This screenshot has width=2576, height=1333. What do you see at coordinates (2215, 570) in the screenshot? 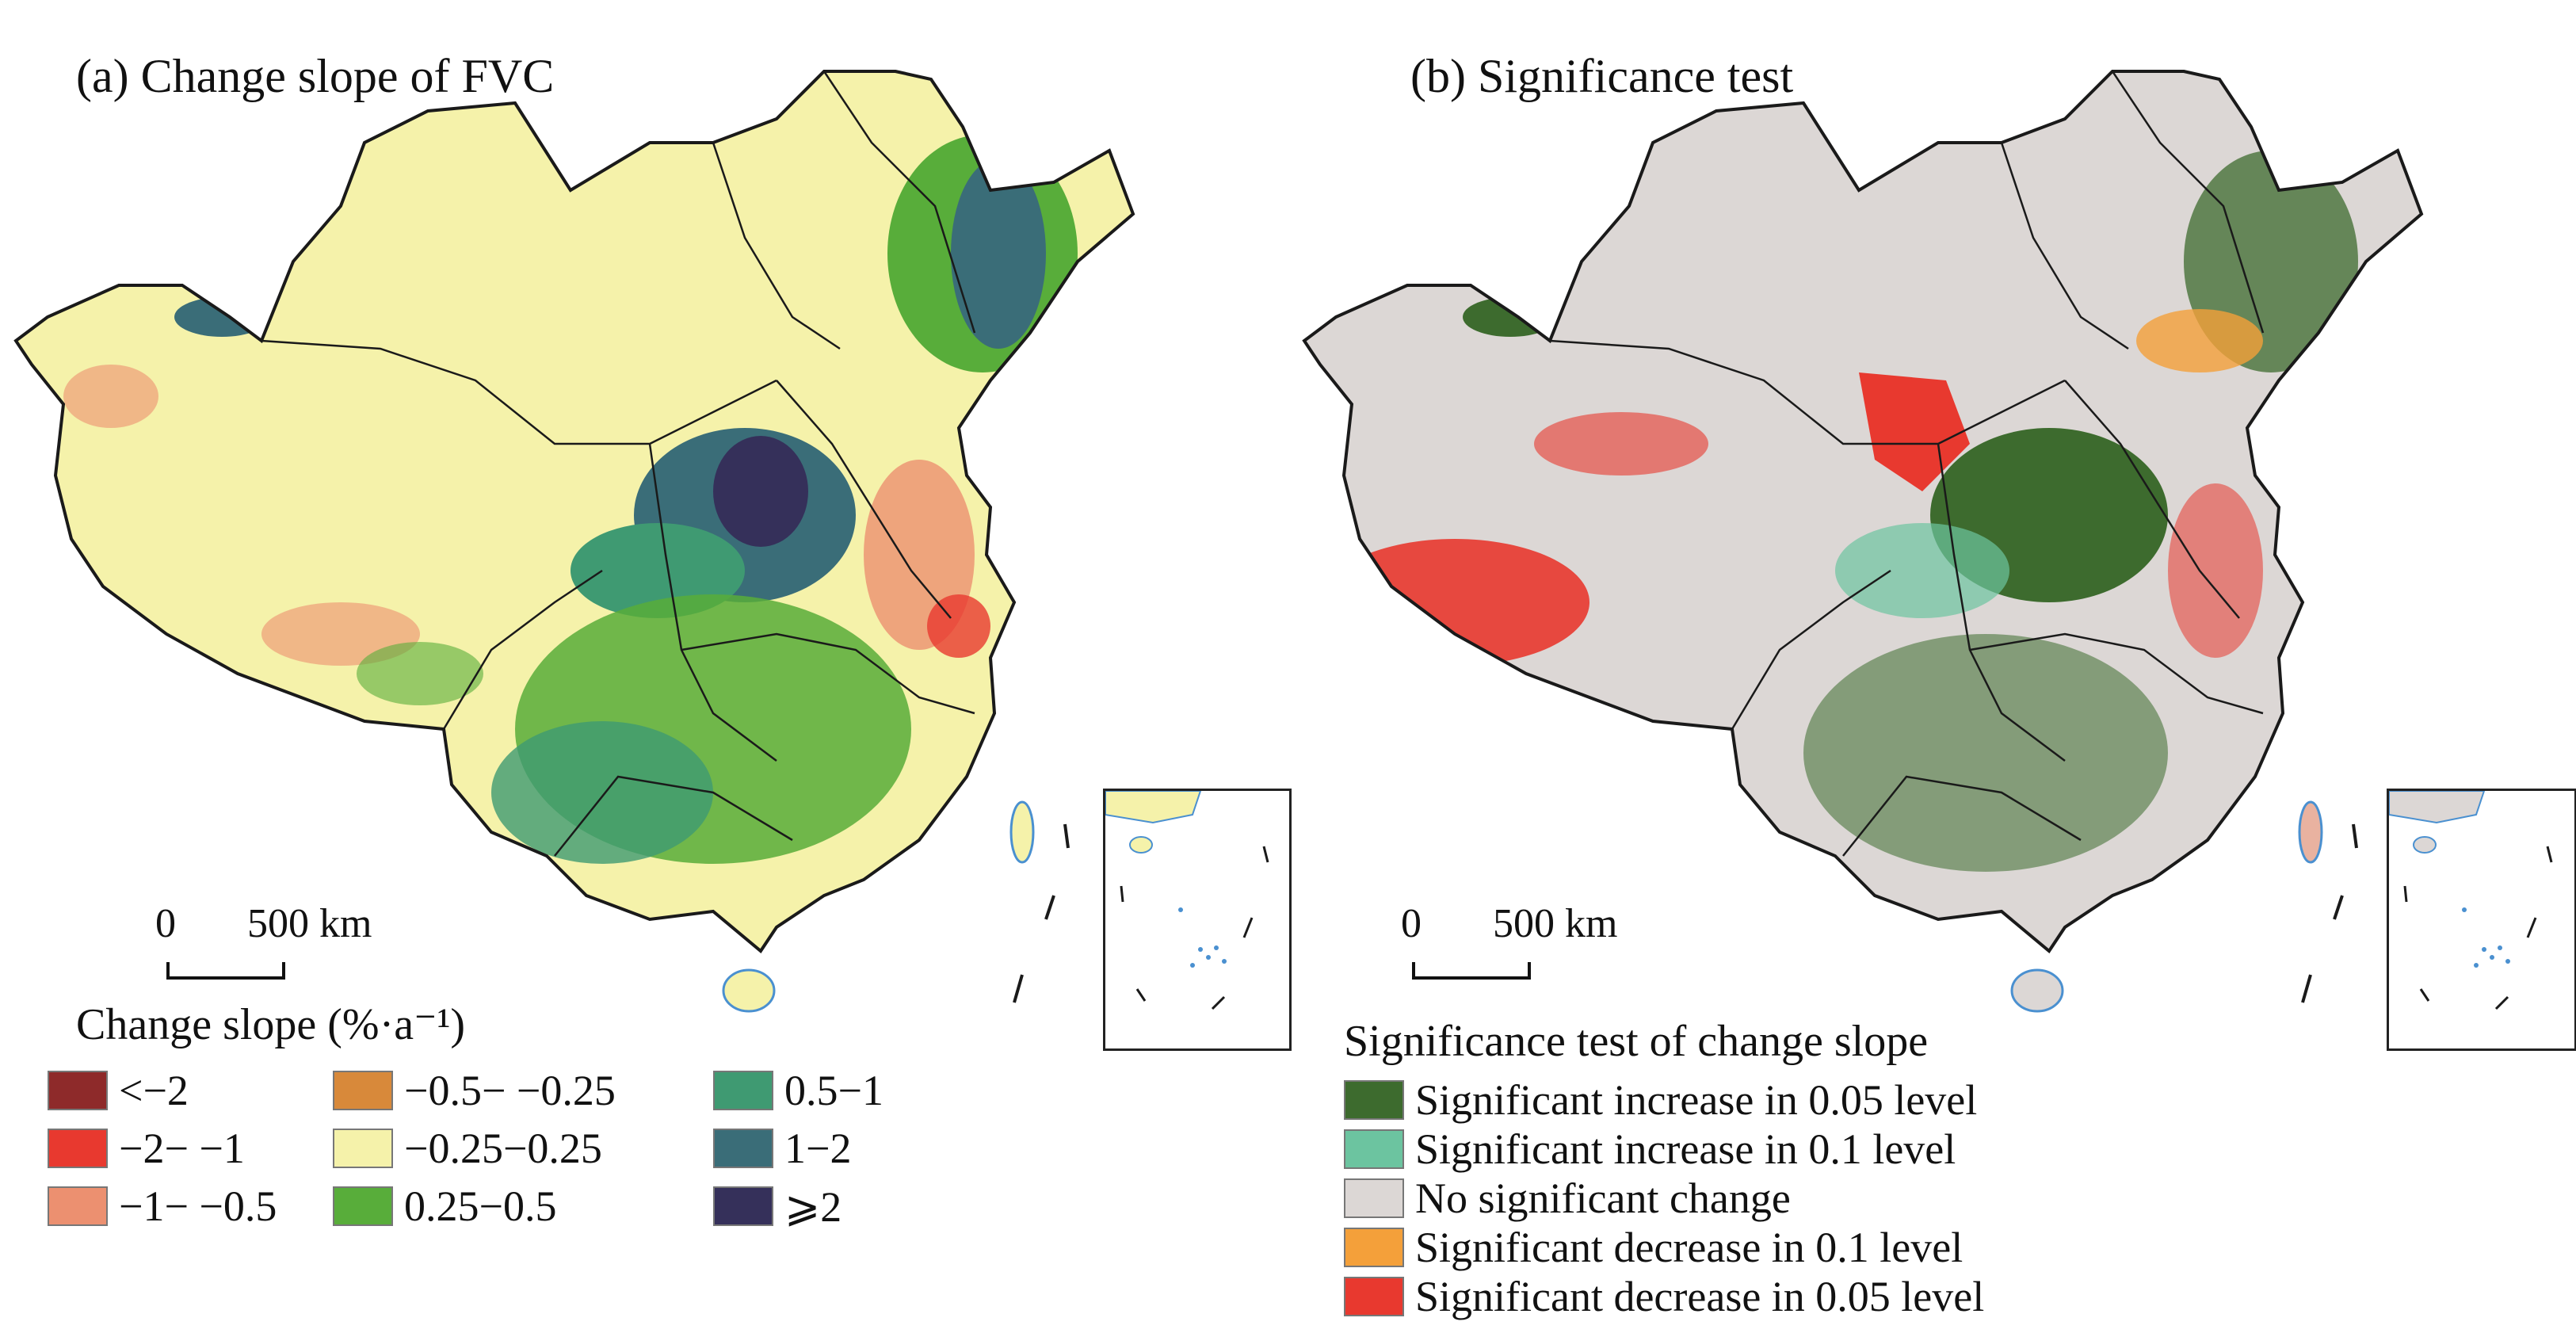
I see `region-east-decrease` at bounding box center [2215, 570].